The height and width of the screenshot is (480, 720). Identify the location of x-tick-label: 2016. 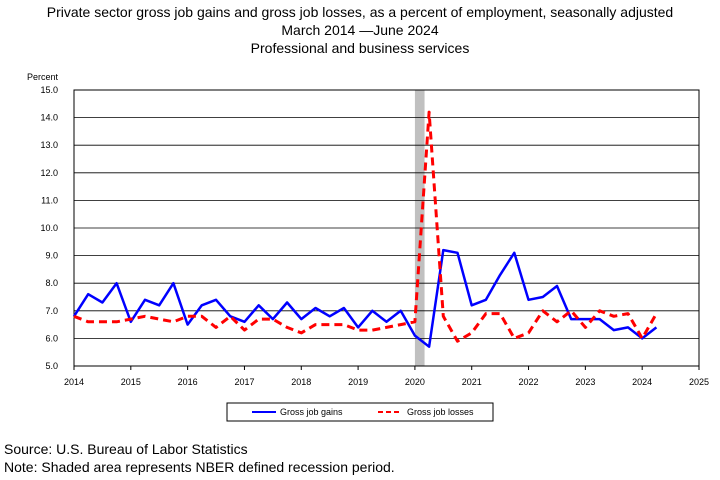
(188, 382).